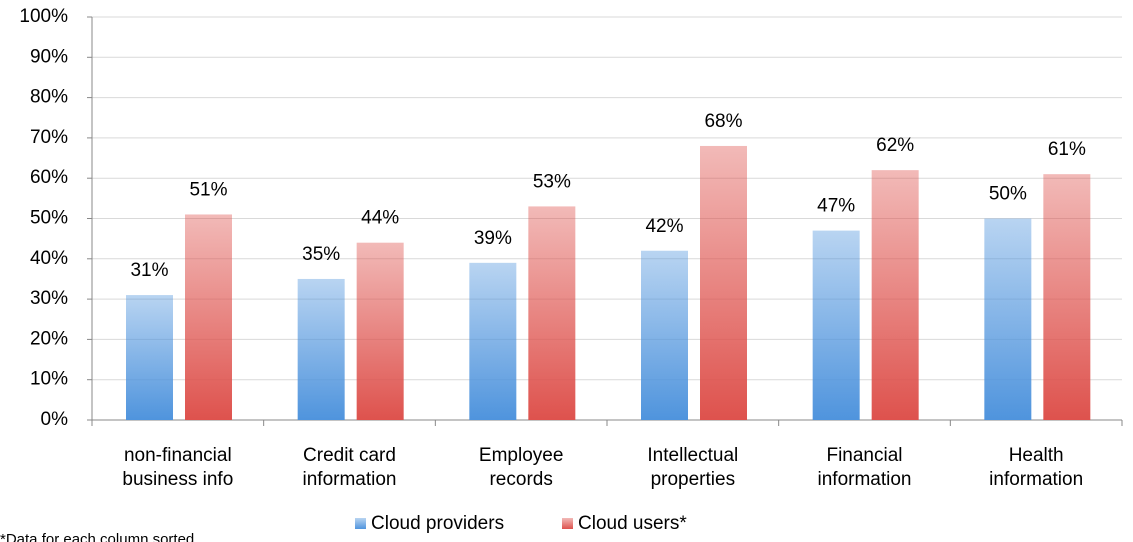  I want to click on value-label: 47%, so click(836, 206).